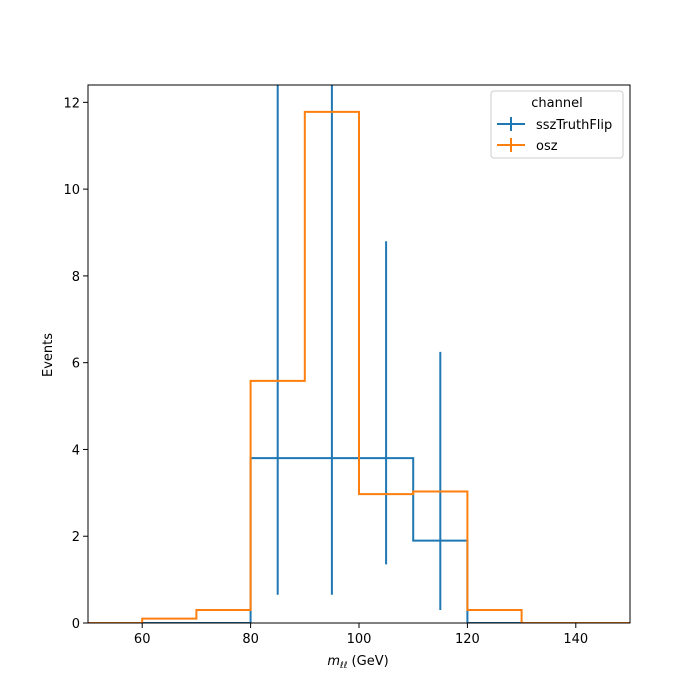 This screenshot has height=700, width=700. Describe the element at coordinates (71, 190) in the screenshot. I see `y-tick-label: 10` at that location.